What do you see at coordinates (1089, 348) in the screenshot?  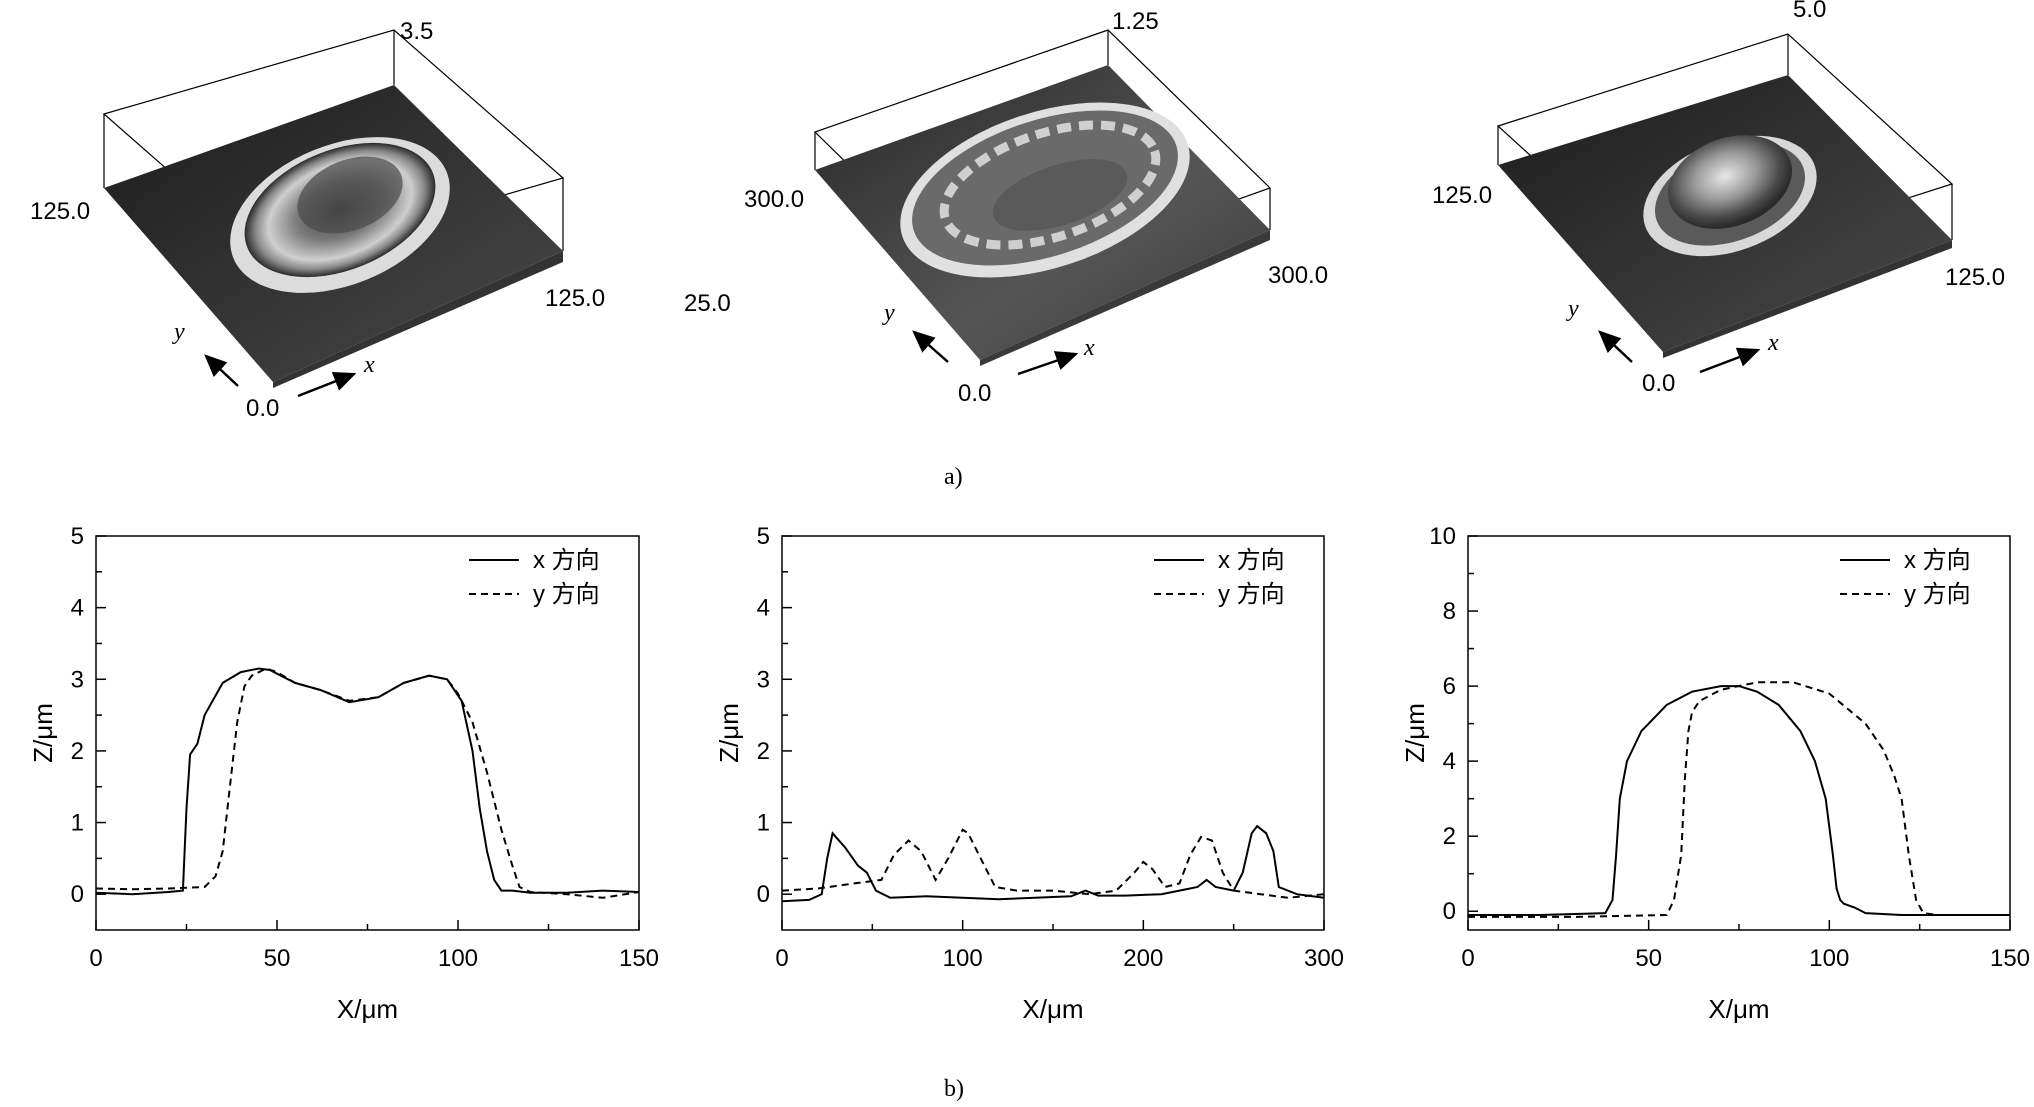 I see `surface-2-x-axis: x` at bounding box center [1089, 348].